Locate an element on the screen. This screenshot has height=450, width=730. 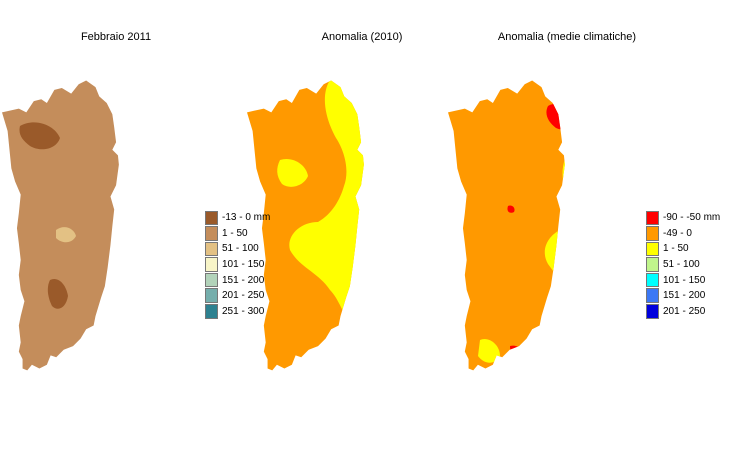
map-febbraio-2011 is located at coordinates (60, 225).